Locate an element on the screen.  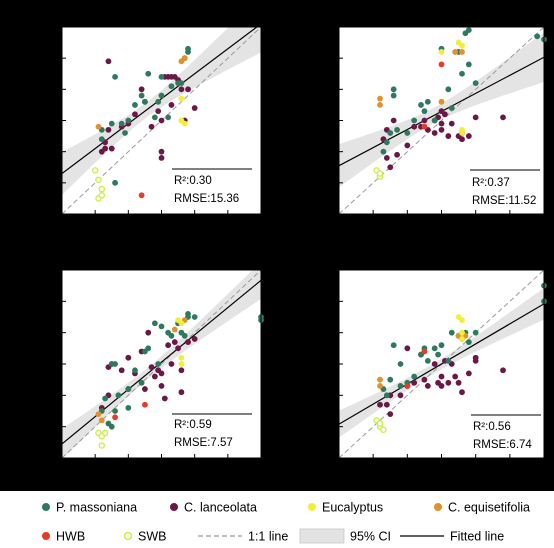
y-tick-label: 50 is located at coordinates (51, 58).